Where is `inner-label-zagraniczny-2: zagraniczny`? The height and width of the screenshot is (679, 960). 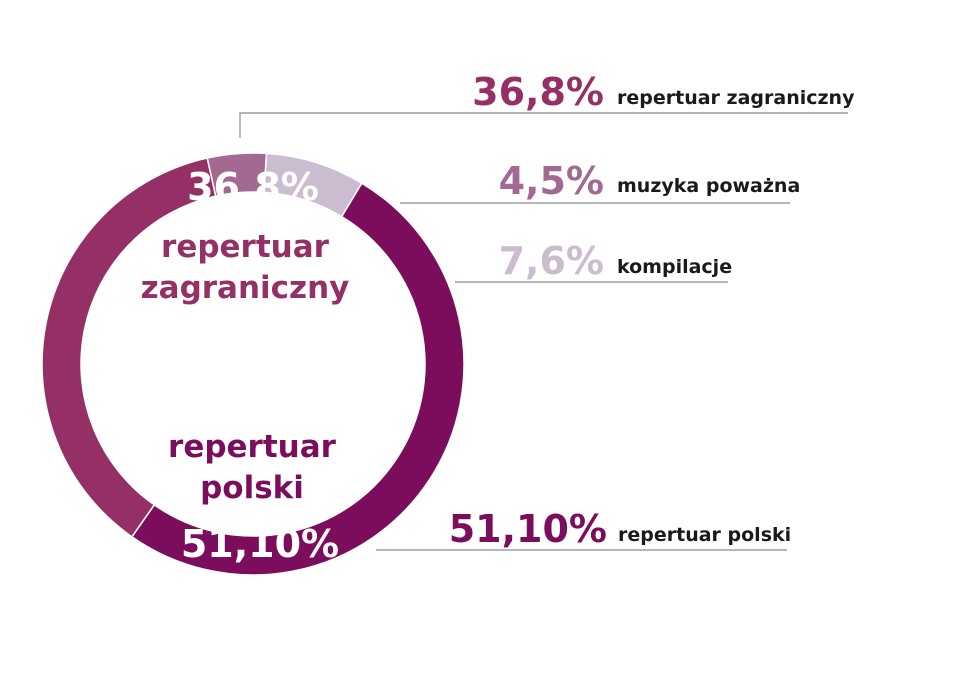 inner-label-zagraniczny-2: zagraniczny is located at coordinates (245, 288).